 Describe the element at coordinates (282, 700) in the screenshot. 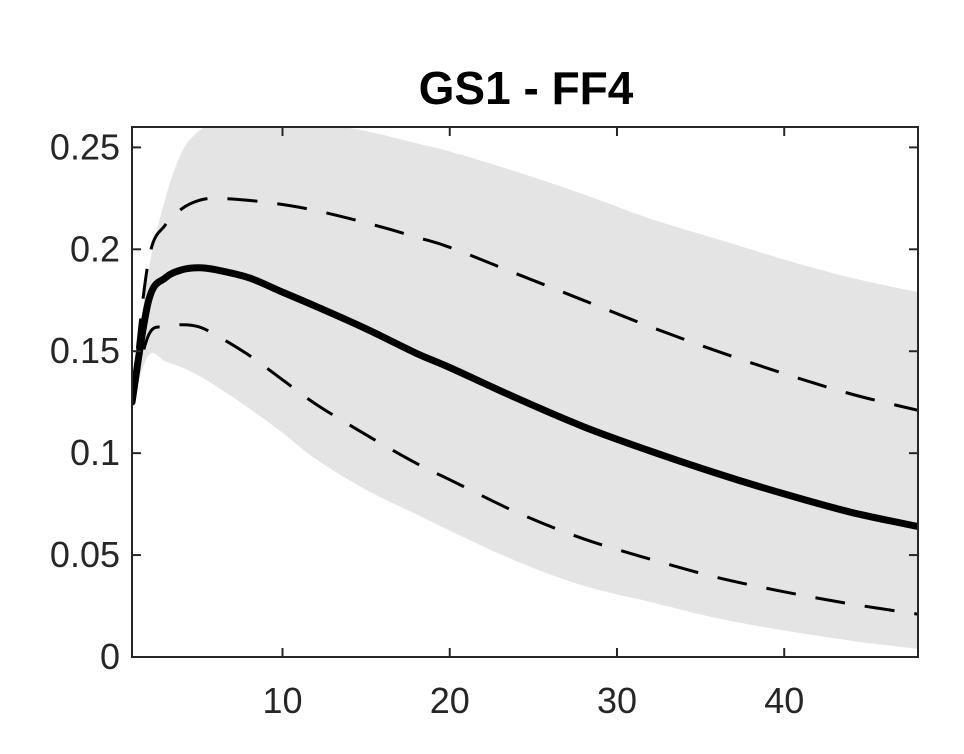

I see `x-tick-label: 10` at that location.